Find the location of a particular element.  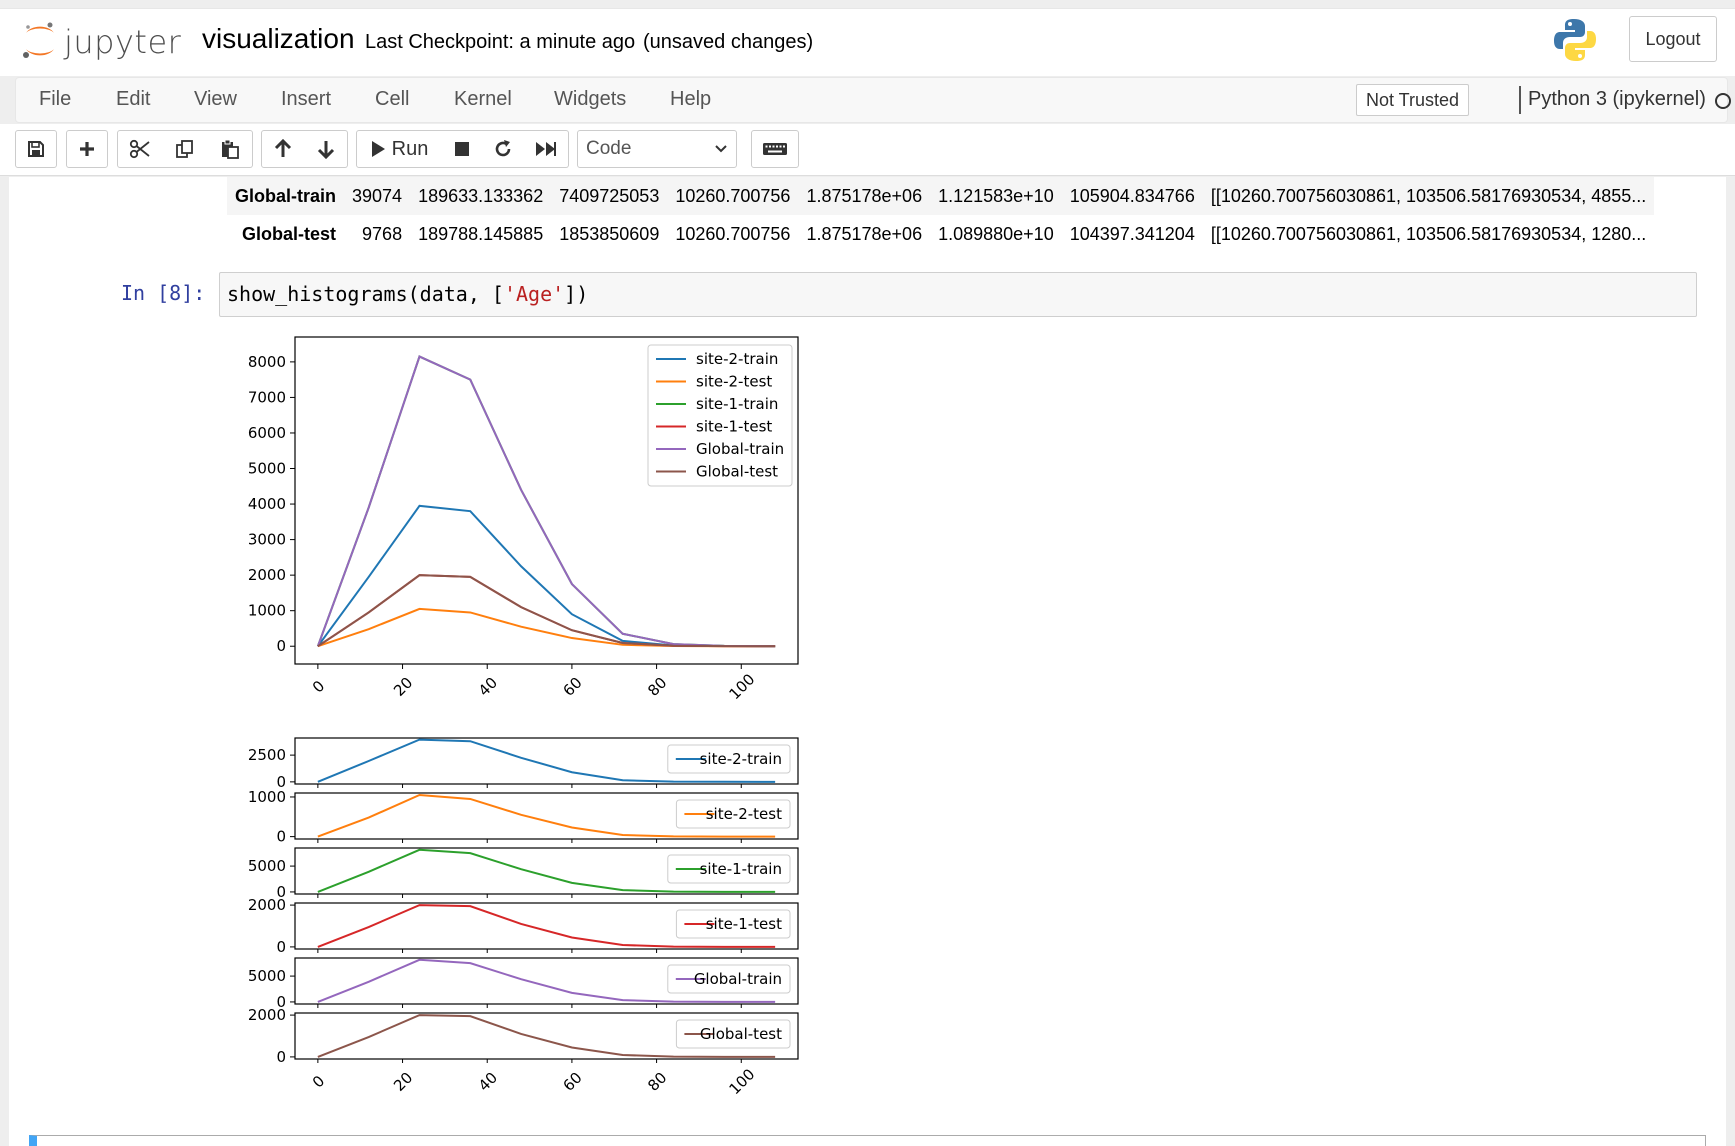

code-text: show_histograms(data, ['Age']) is located at coordinates (407, 294).